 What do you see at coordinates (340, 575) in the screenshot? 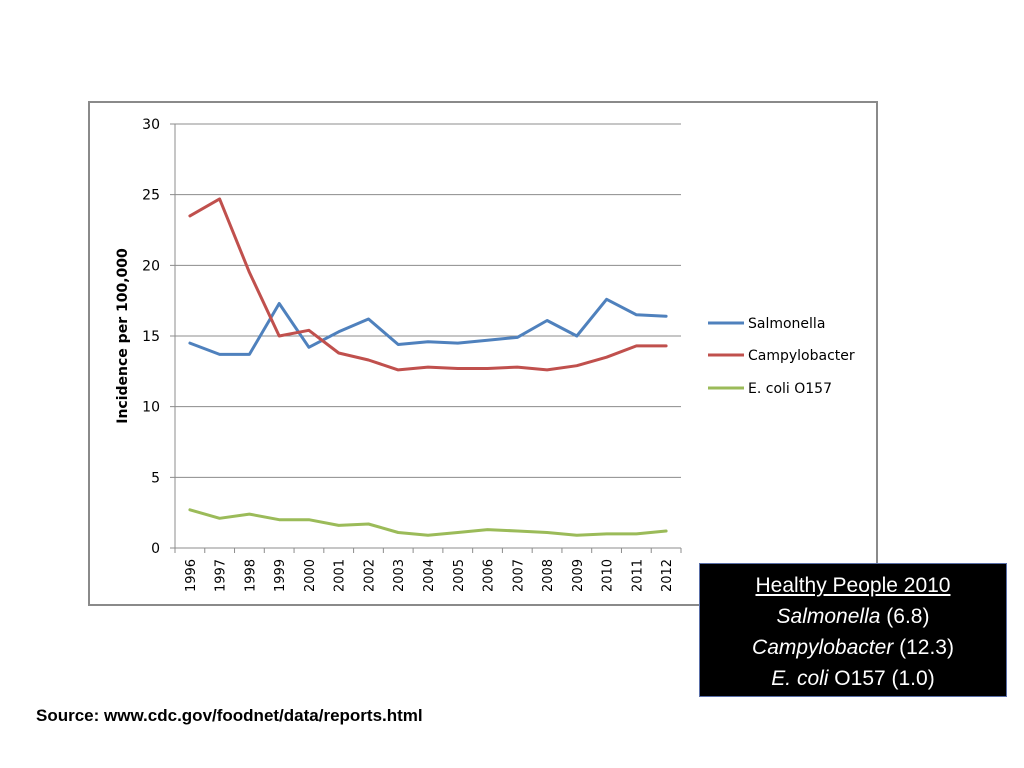
I see `x-tick-label: 2001` at bounding box center [340, 575].